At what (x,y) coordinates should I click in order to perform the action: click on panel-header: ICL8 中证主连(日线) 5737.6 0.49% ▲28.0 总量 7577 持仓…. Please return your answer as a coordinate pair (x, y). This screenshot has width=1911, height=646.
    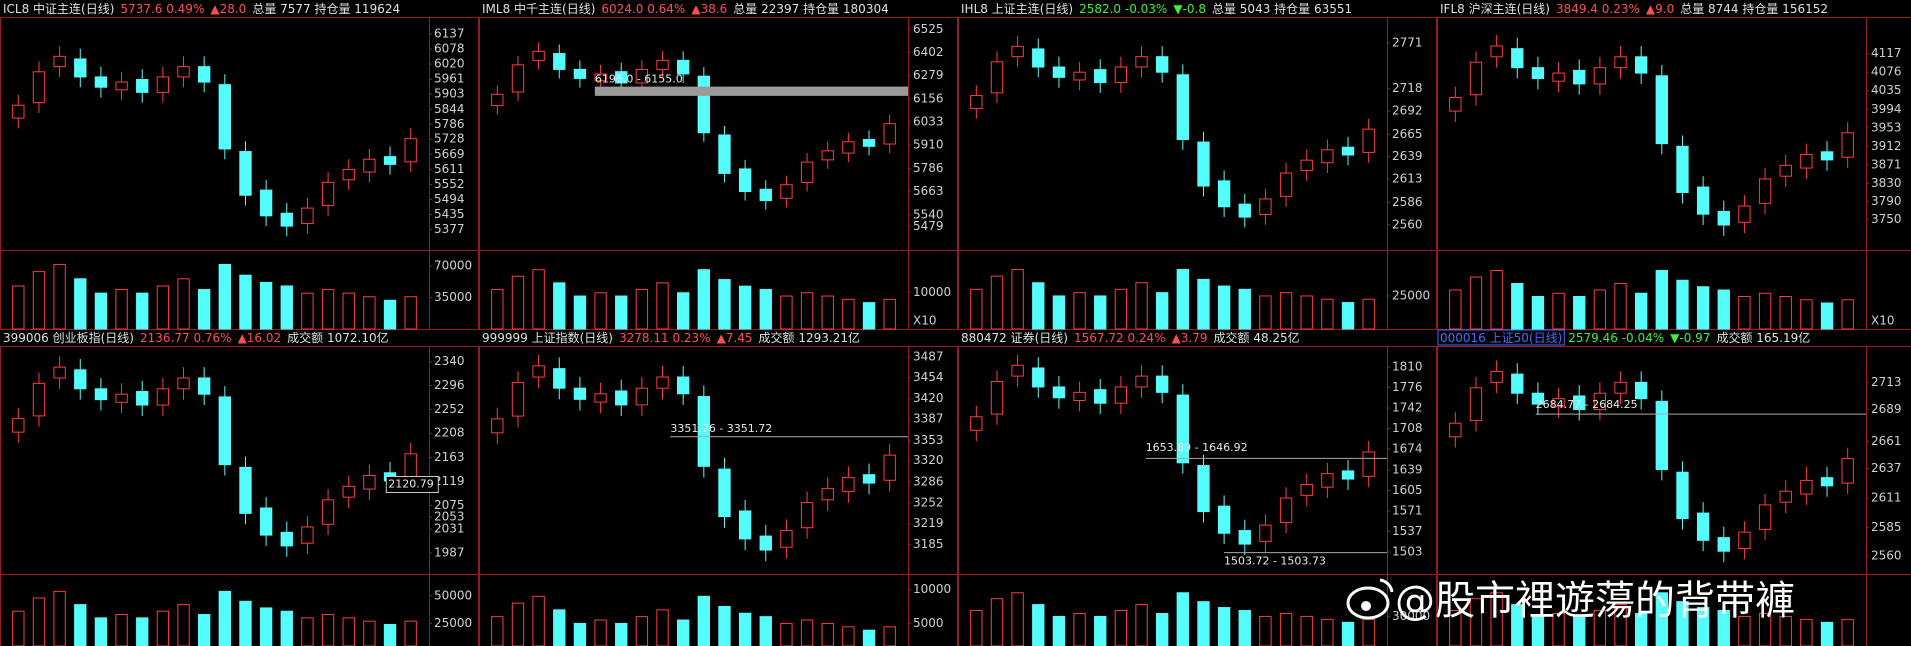
    Looking at the image, I should click on (201, 8).